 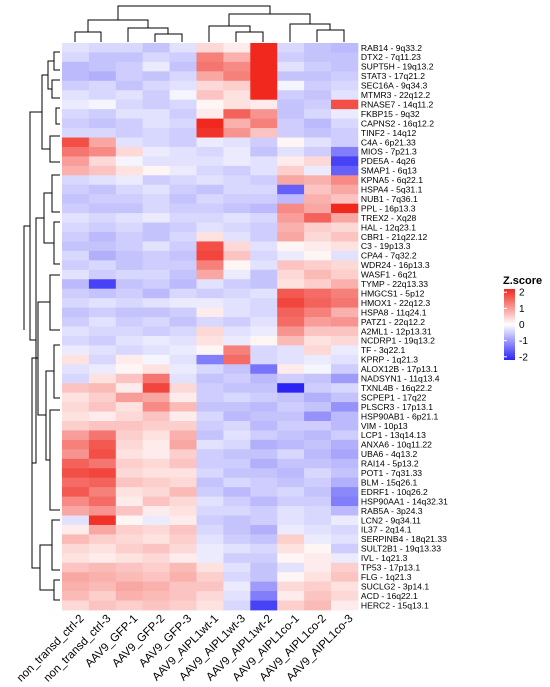 What do you see at coordinates (393, 293) in the screenshot?
I see `row-label: HMGCS1 - 5p12` at bounding box center [393, 293].